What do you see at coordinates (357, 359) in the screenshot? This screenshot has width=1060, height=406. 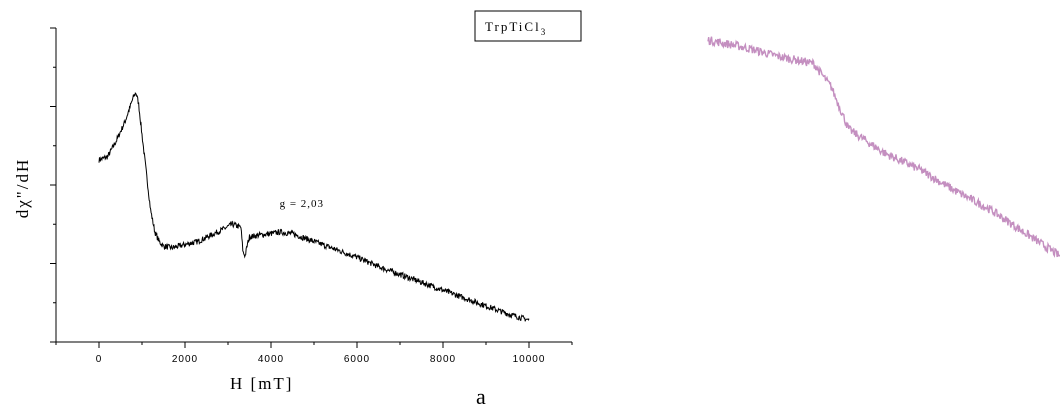 I see `x-tick-label: 6000` at bounding box center [357, 359].